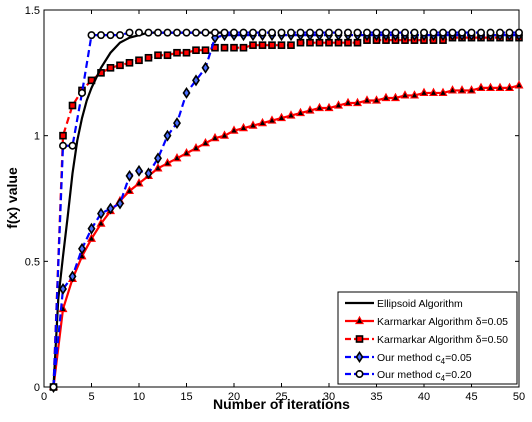 The image size is (532, 422). I want to click on x-tick-label: 45, so click(471, 397).